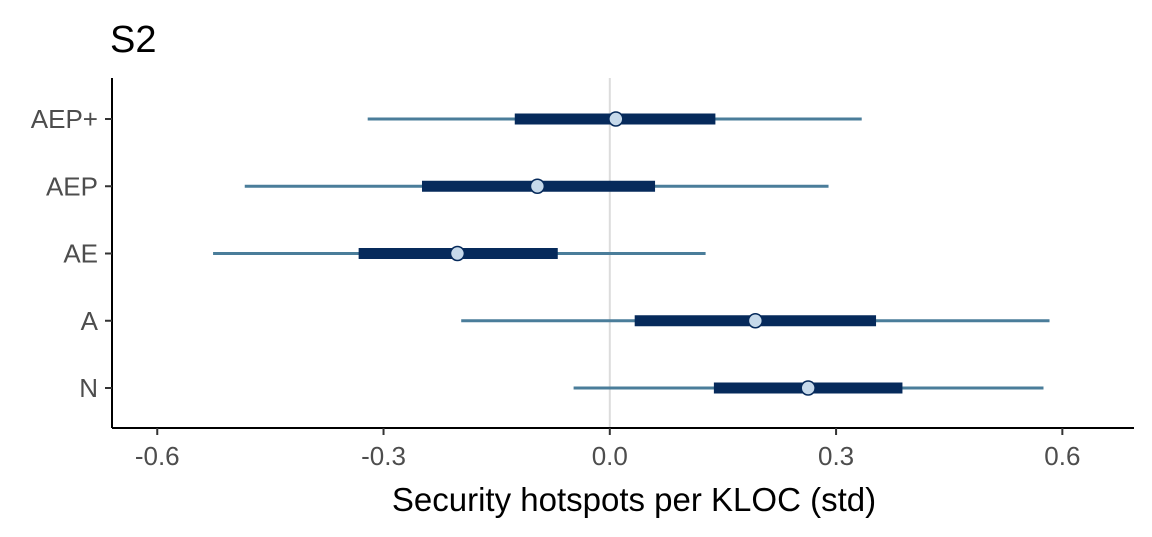  What do you see at coordinates (610, 456) in the screenshot?
I see `x-tick-label-2: 0.0` at bounding box center [610, 456].